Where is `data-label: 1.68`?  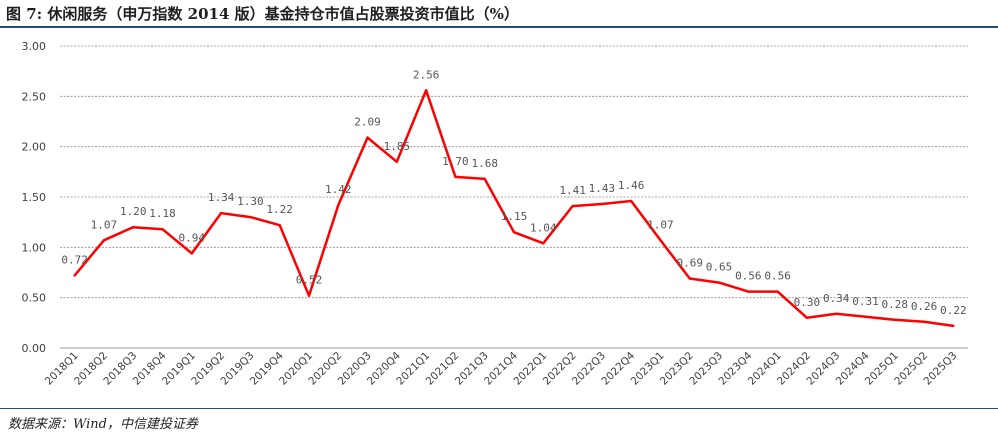 data-label: 1.68 is located at coordinates (484, 163).